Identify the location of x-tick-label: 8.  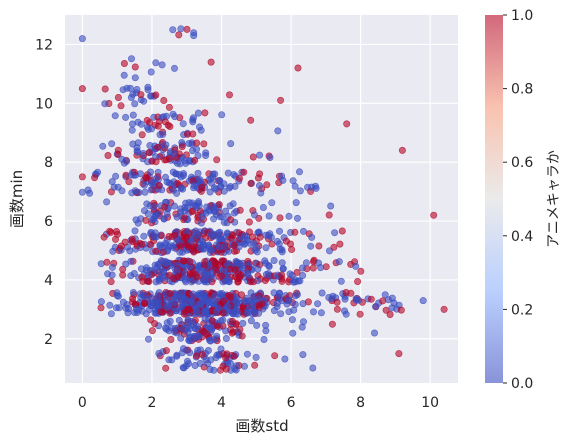
(360, 403).